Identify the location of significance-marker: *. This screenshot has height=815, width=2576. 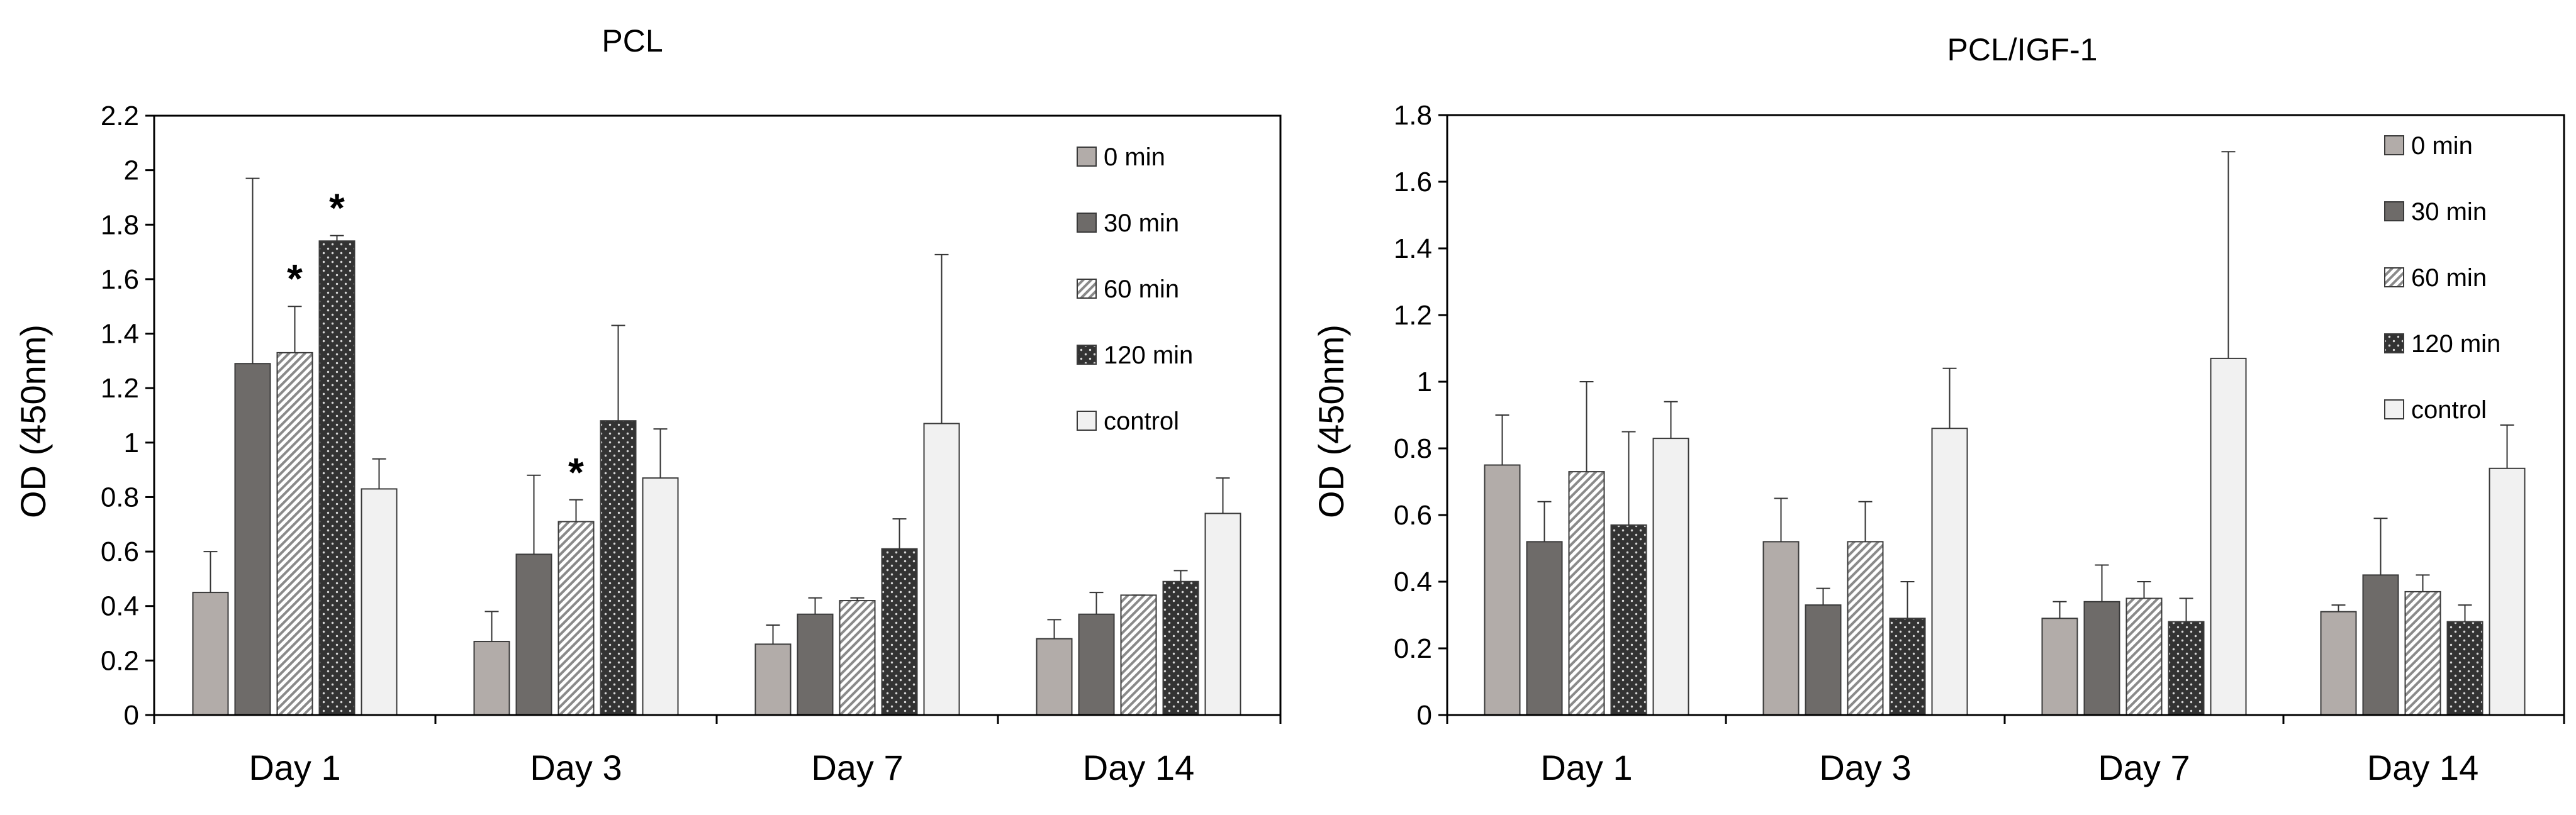
(295, 278).